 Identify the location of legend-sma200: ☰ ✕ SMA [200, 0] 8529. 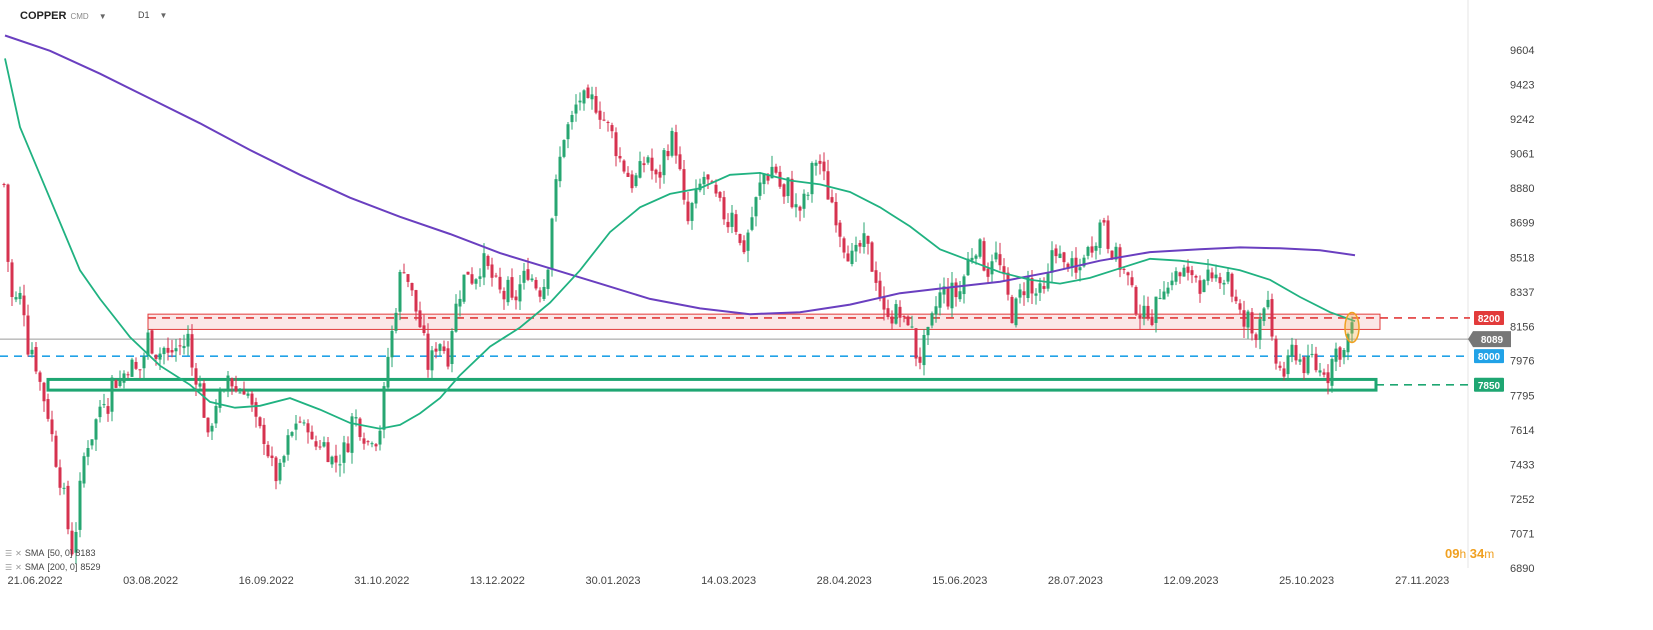
(52, 567).